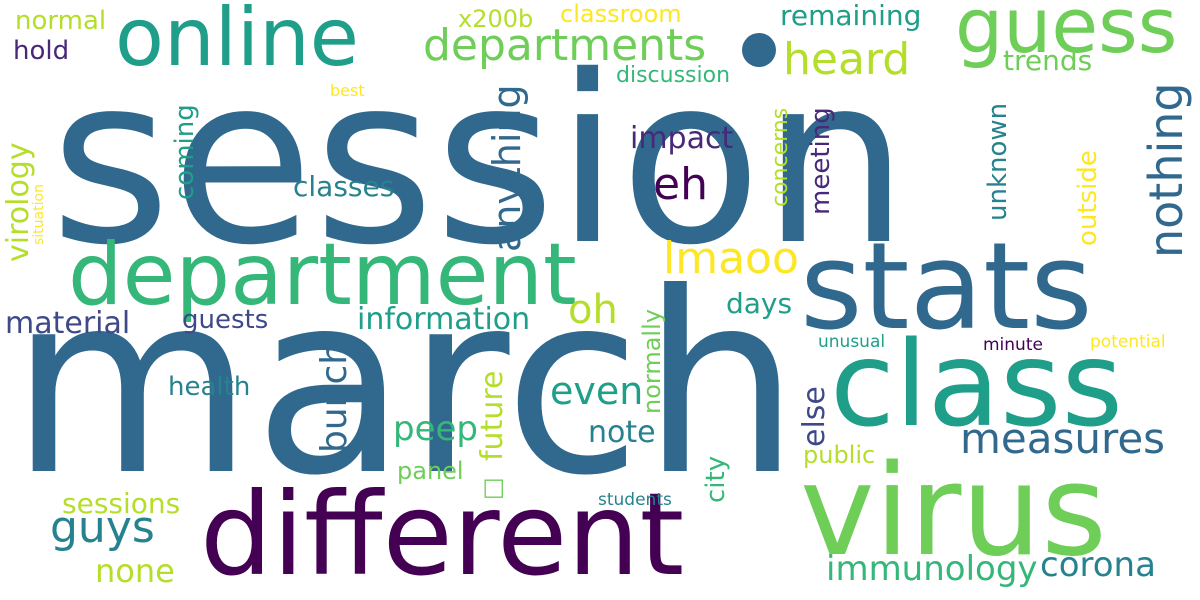 The image size is (1200, 600). I want to click on word-city: city, so click(716, 479).